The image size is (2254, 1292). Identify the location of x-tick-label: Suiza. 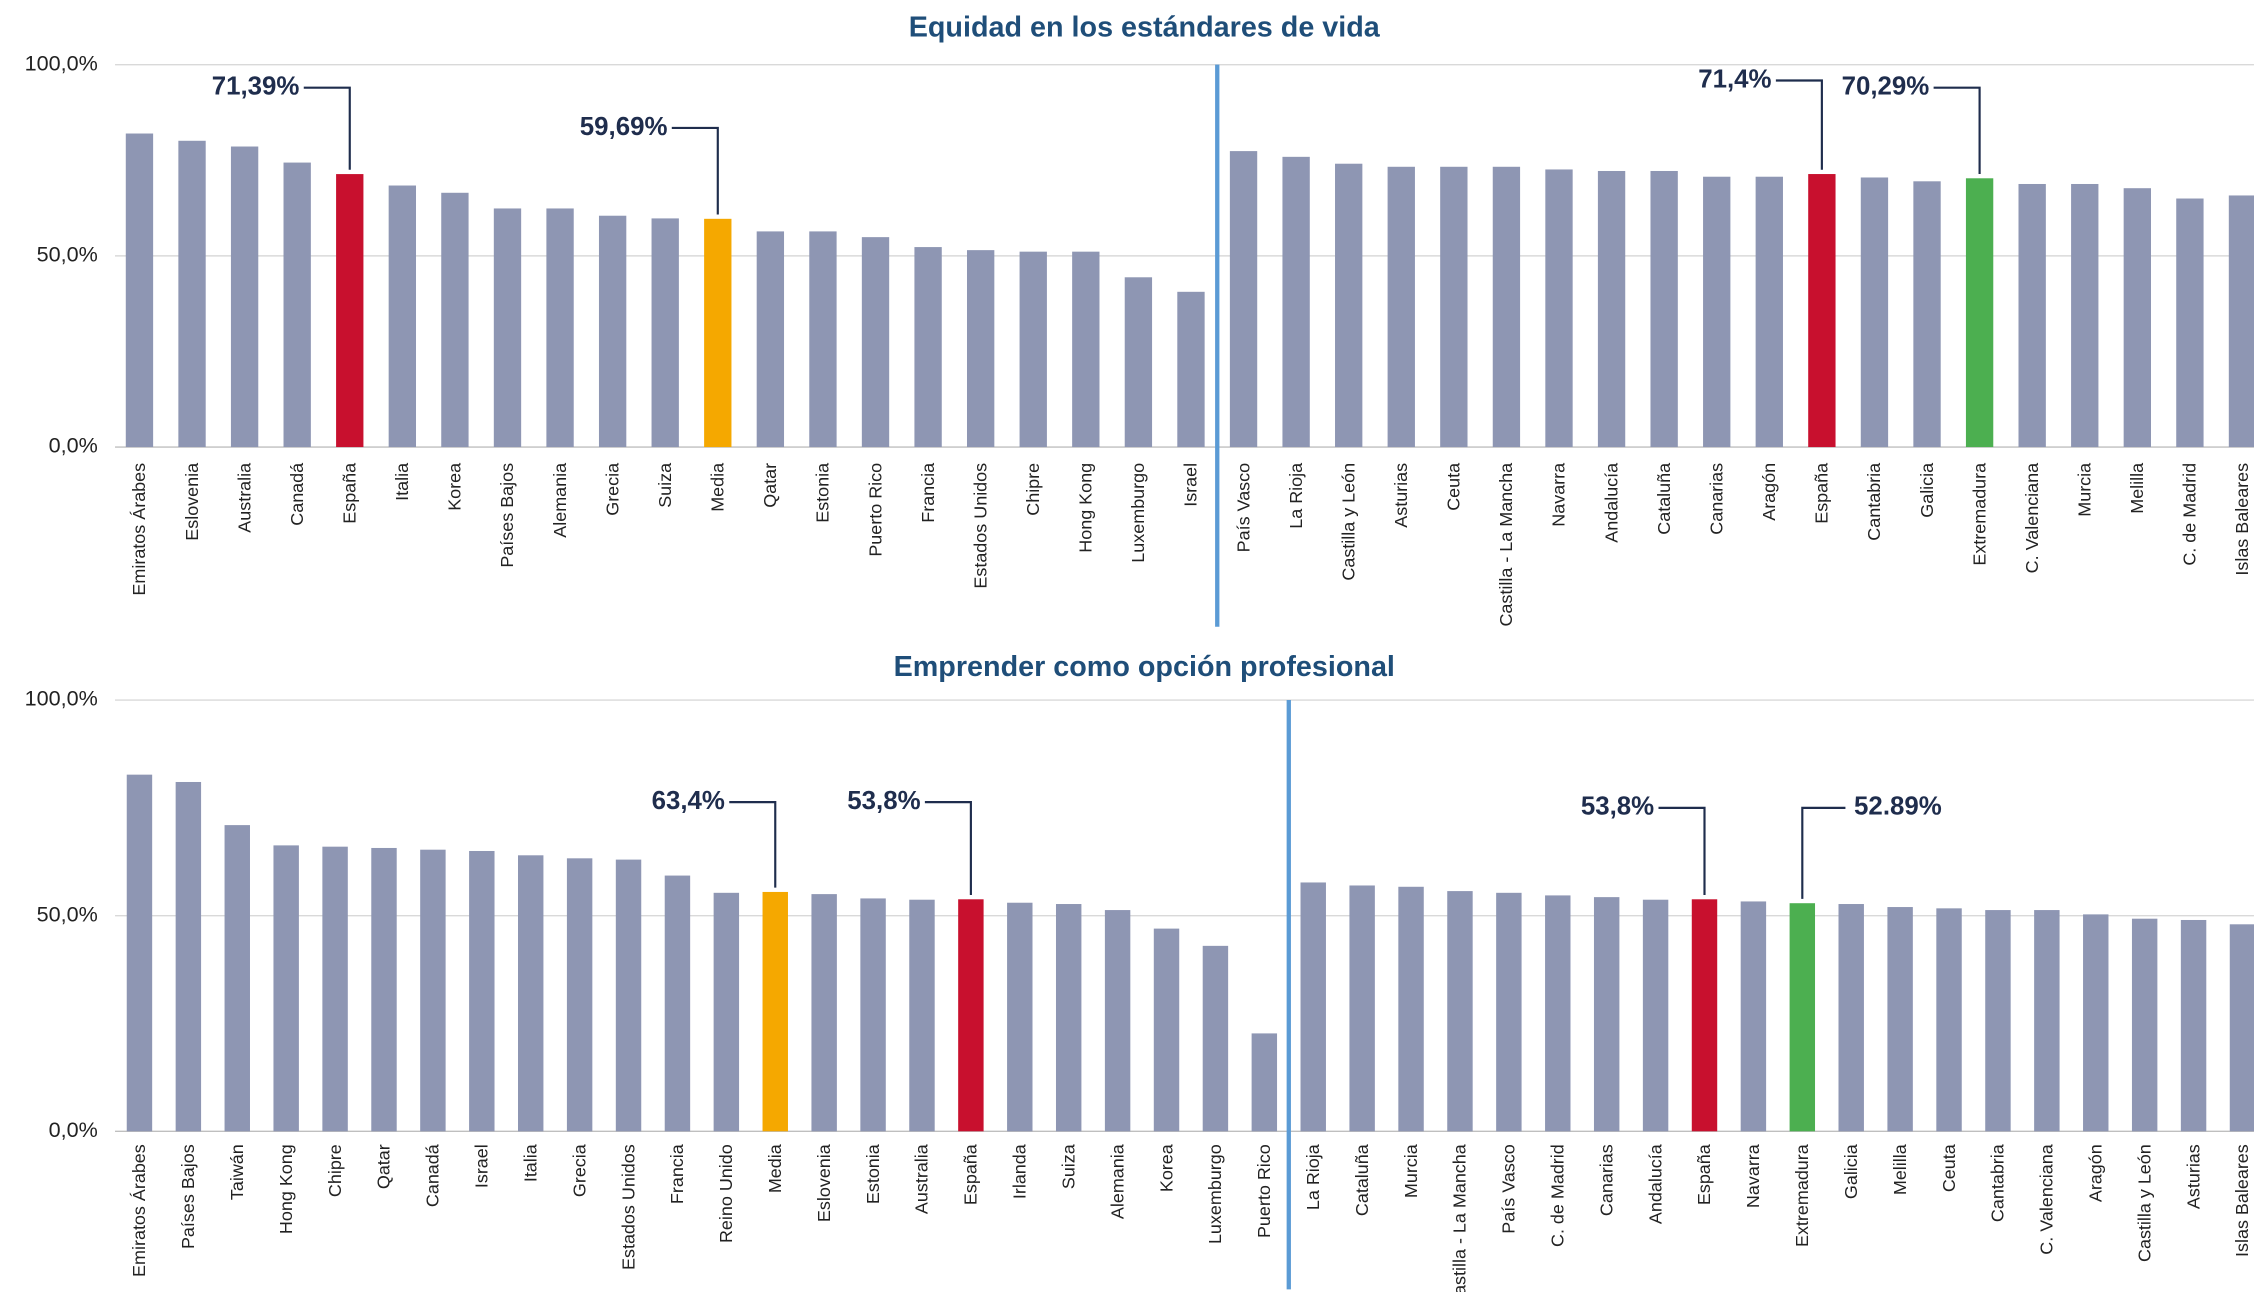
(1068, 1166).